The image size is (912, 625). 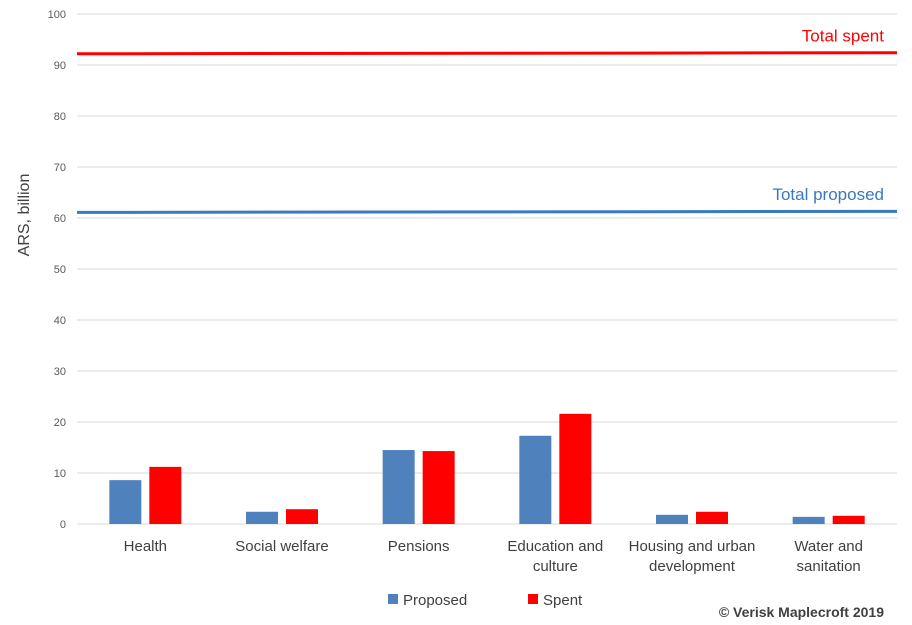 I want to click on y-tick-label: 0, so click(x=63, y=525).